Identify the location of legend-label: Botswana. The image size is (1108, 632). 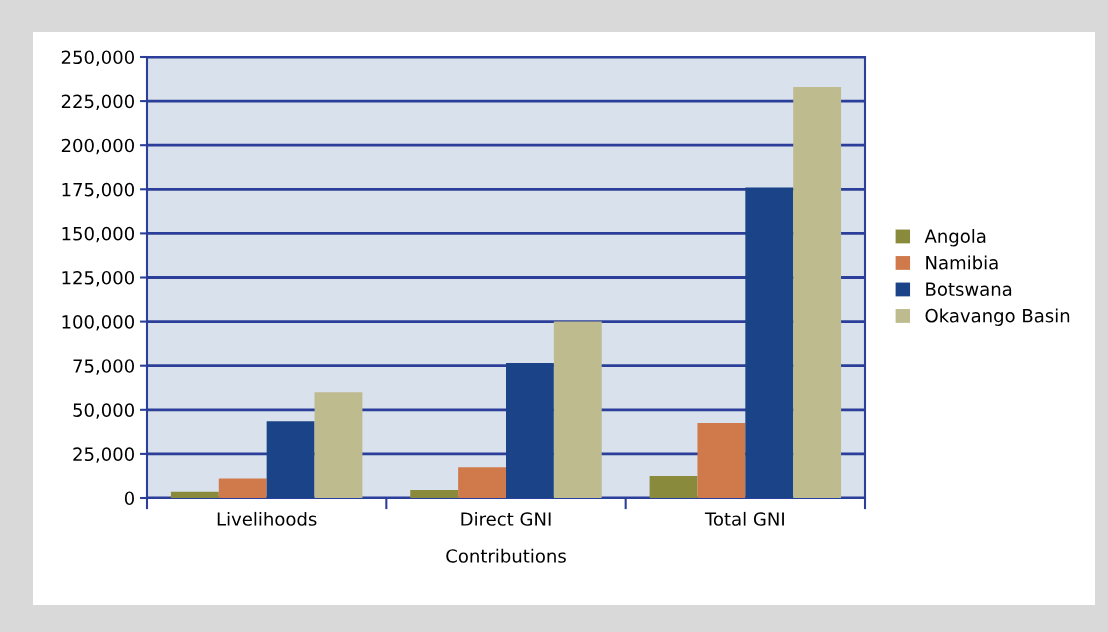
(969, 289).